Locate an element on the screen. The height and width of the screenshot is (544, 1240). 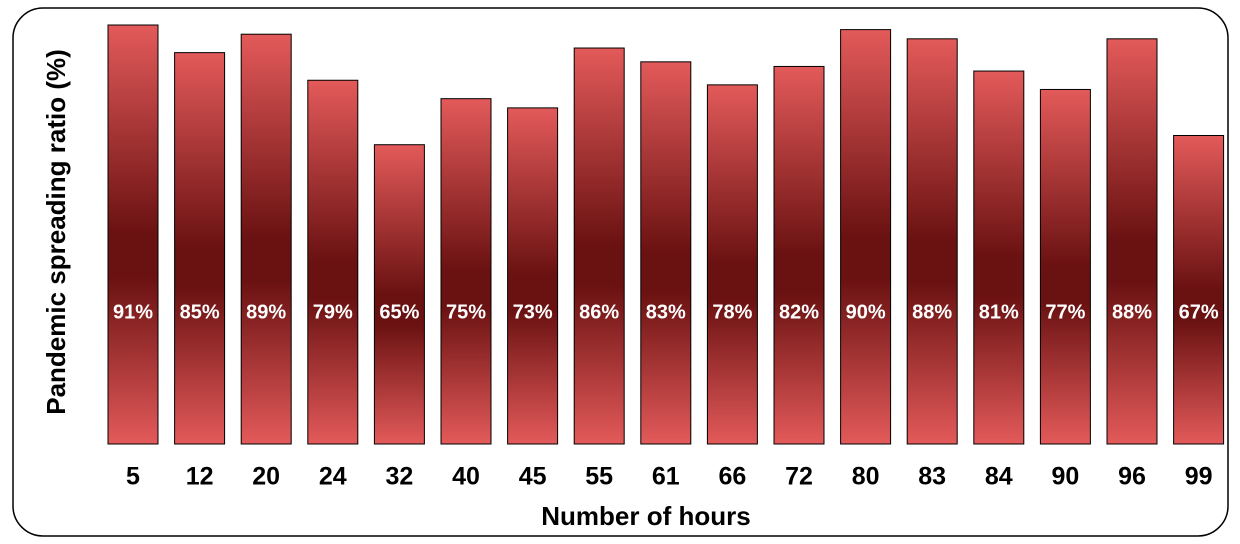
value-label: 73% is located at coordinates (533, 312).